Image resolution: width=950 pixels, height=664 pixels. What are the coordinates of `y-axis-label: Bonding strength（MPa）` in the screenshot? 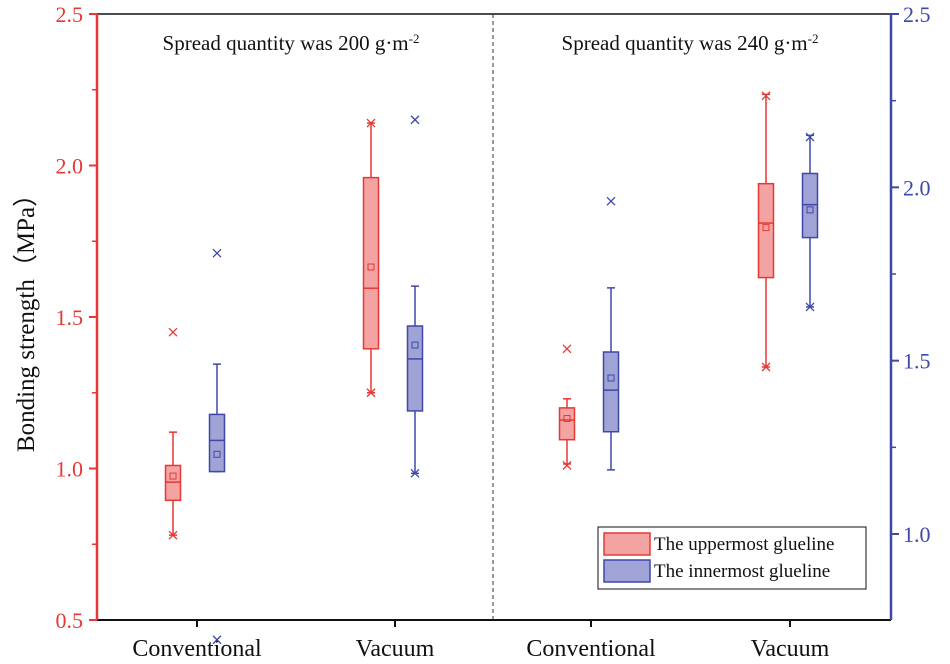 It's located at (26, 317).